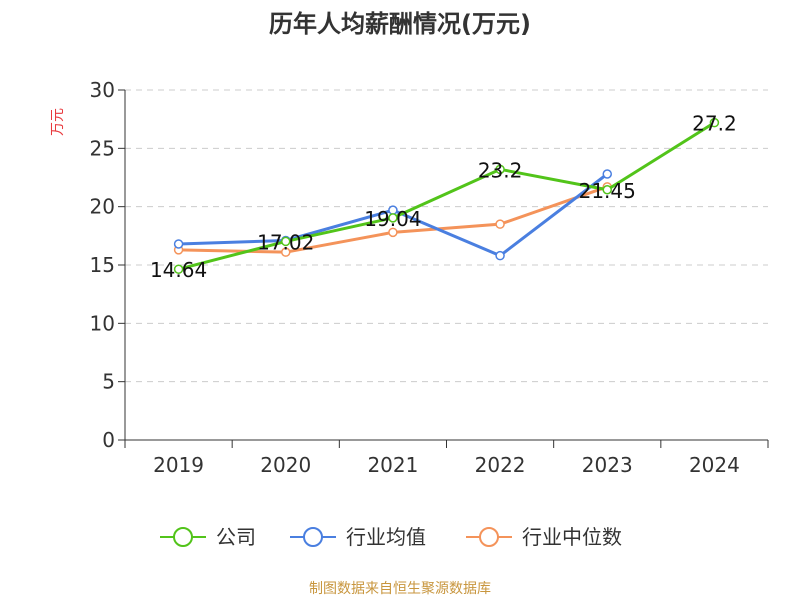 The height and width of the screenshot is (600, 800). I want to click on data-label: 23.2, so click(500, 170).